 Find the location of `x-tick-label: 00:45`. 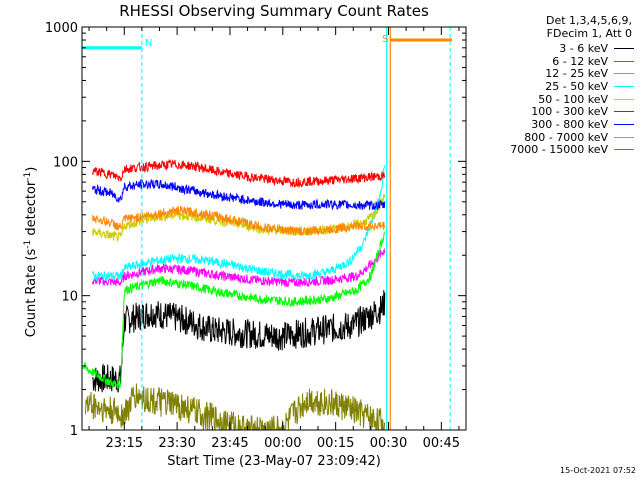

x-tick-label: 00:45 is located at coordinates (441, 443).